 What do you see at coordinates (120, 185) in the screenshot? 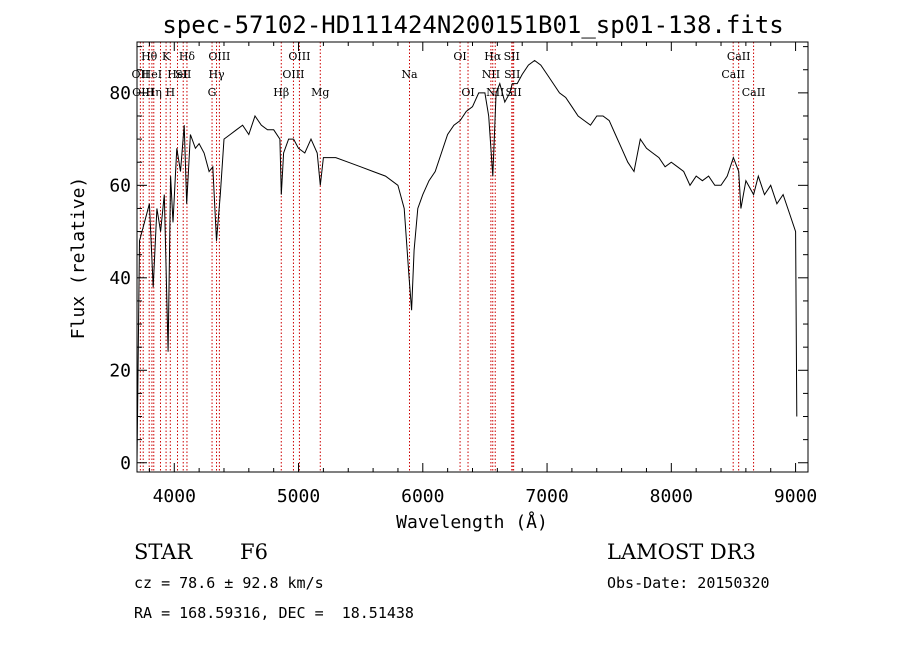
I see `y-tick-label: 60` at bounding box center [120, 185].